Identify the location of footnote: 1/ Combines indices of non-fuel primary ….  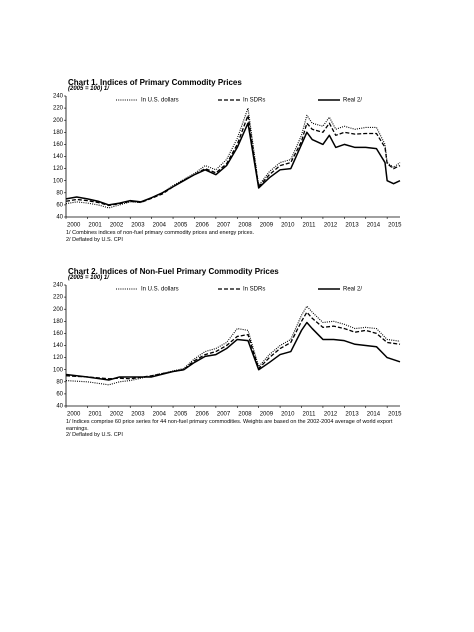
(160, 233).